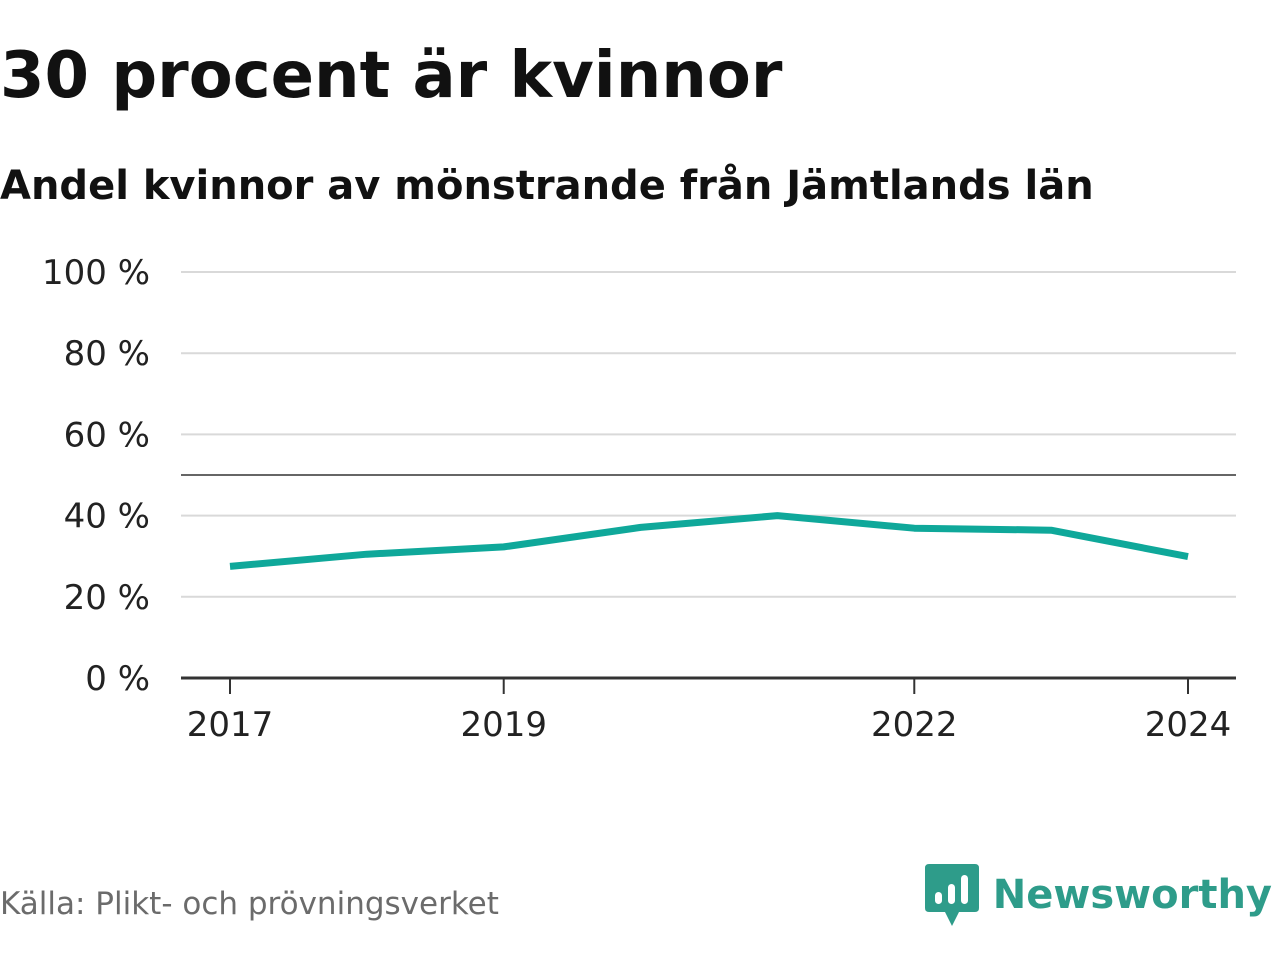 The image size is (1280, 960). What do you see at coordinates (391, 76) in the screenshot?
I see `chart-title: 30 procent är kvinnor` at bounding box center [391, 76].